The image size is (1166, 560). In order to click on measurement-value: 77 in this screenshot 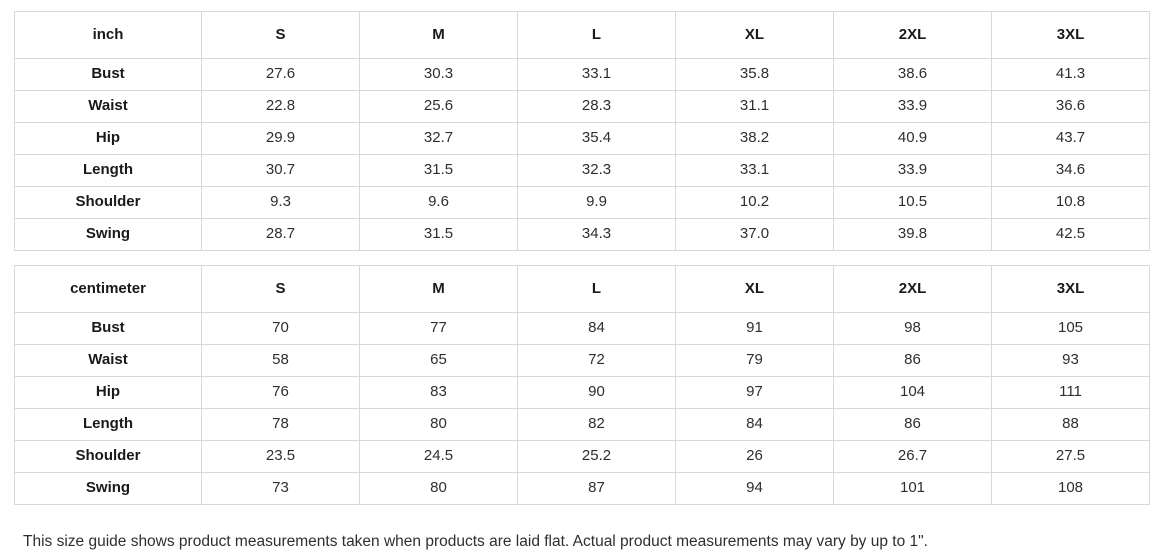, I will do `click(438, 328)`.